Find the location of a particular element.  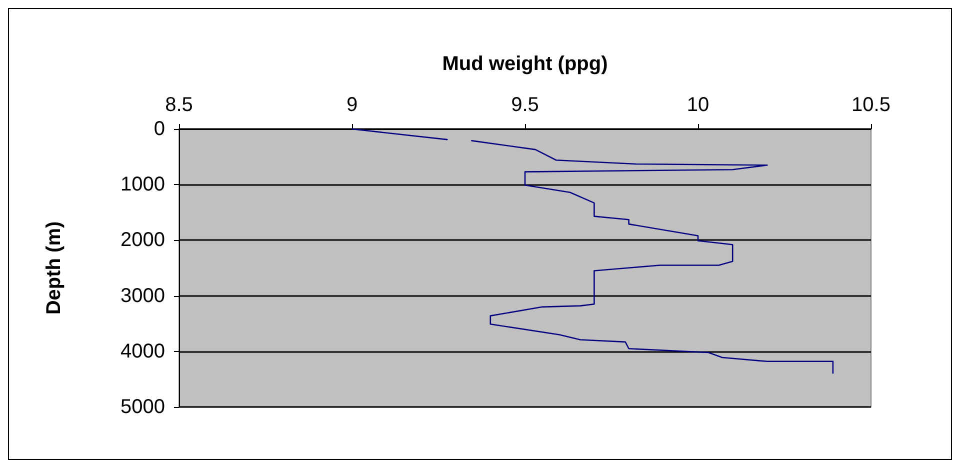

x-tick-label: 8.5 is located at coordinates (179, 105).